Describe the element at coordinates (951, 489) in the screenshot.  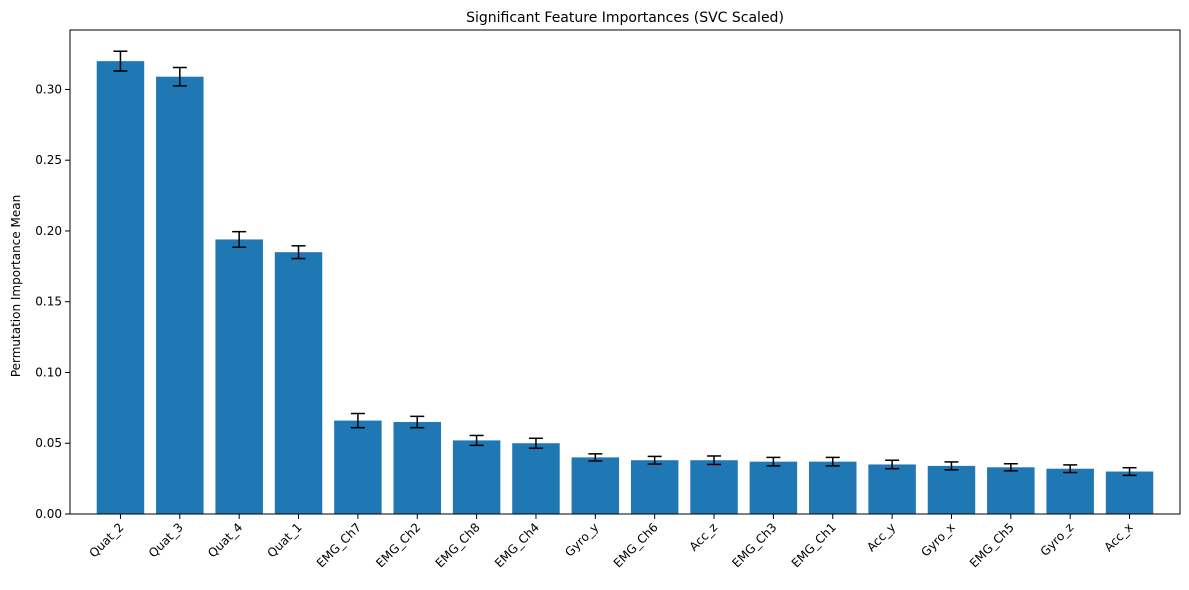
I see `bar-Gyro_x` at that location.